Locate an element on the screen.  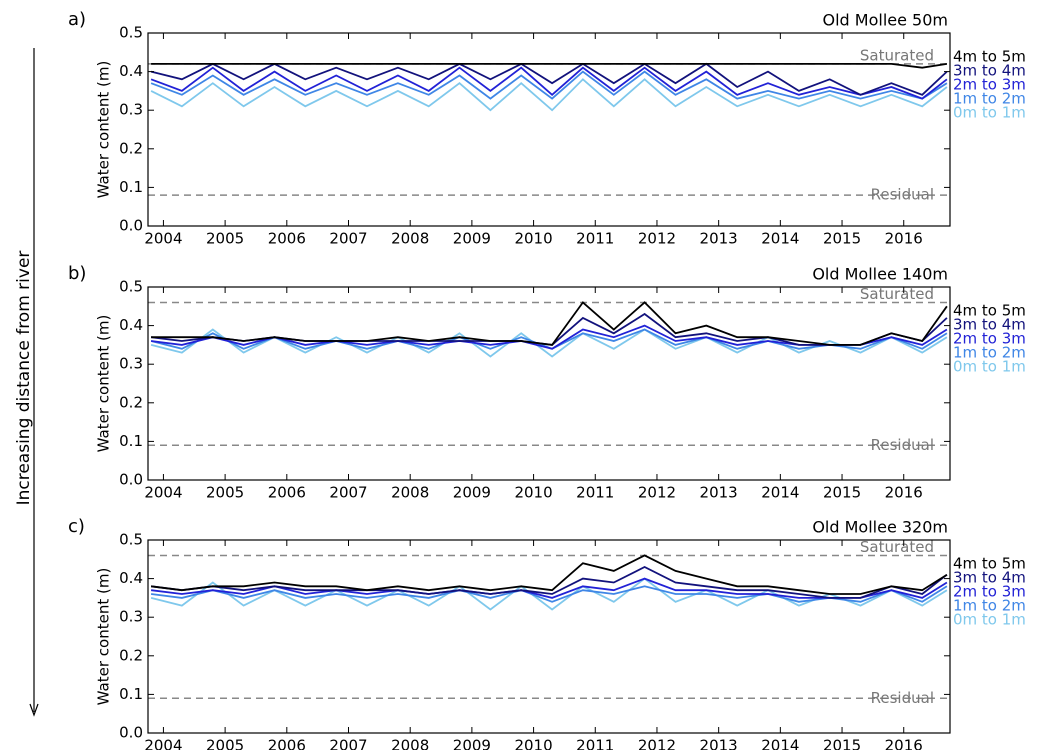
chart-title: Old Mollee 140m is located at coordinates (880, 274).